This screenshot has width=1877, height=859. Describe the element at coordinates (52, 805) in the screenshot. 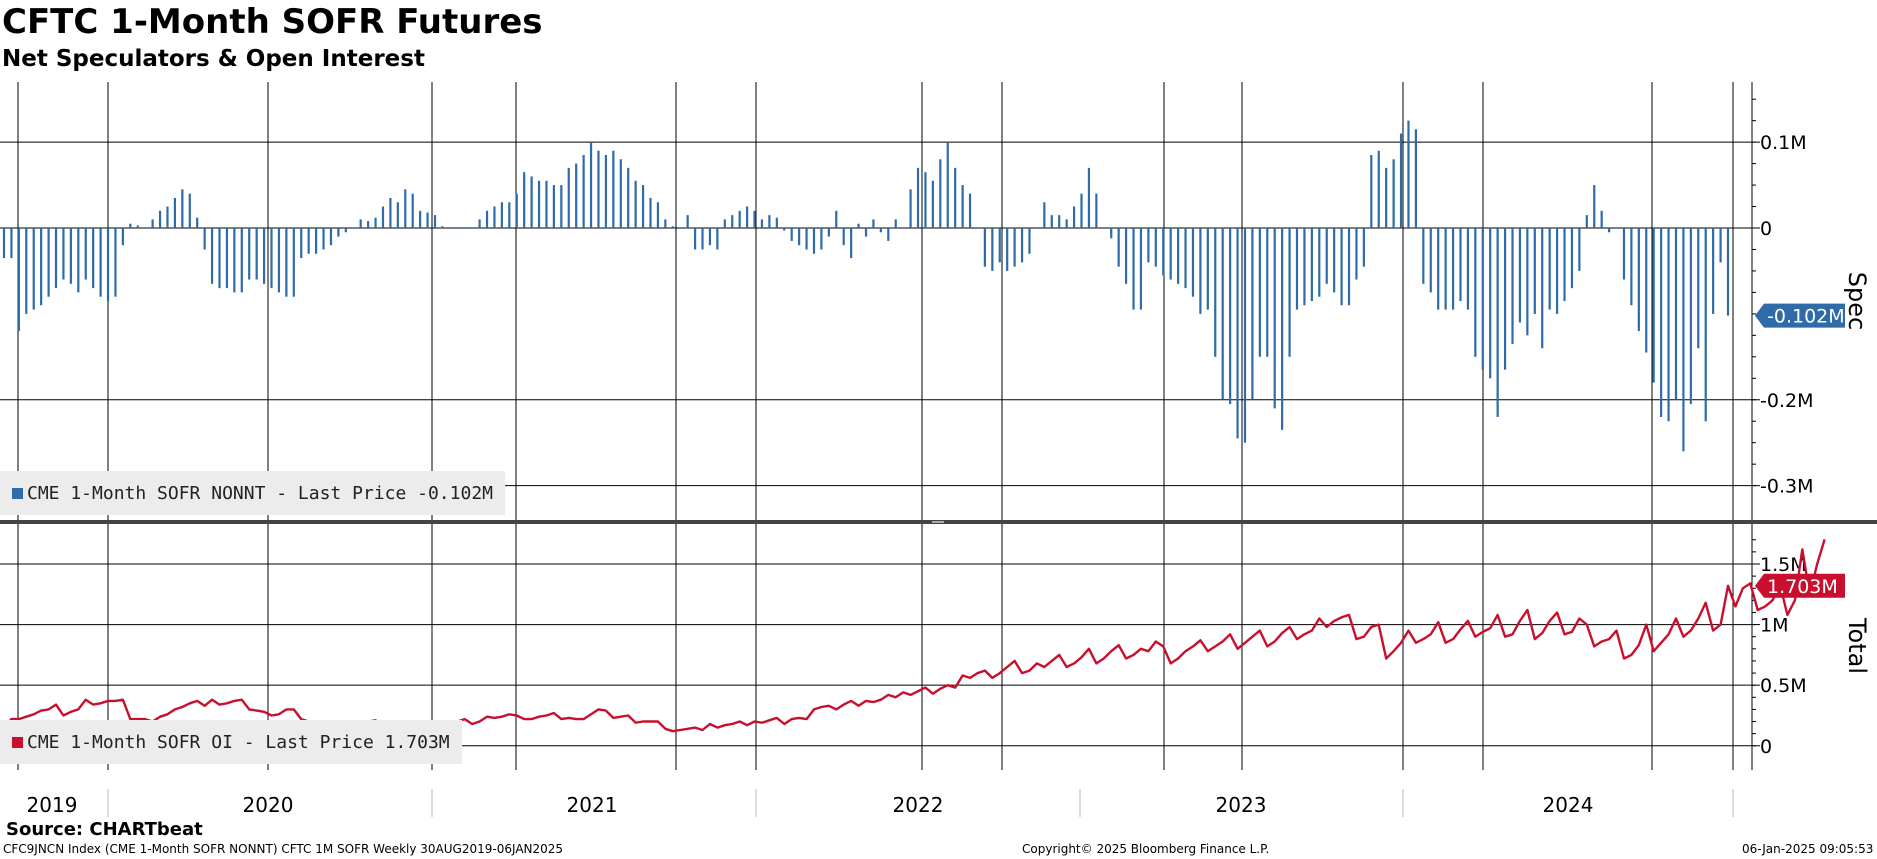

I see `year-label: 2019` at that location.